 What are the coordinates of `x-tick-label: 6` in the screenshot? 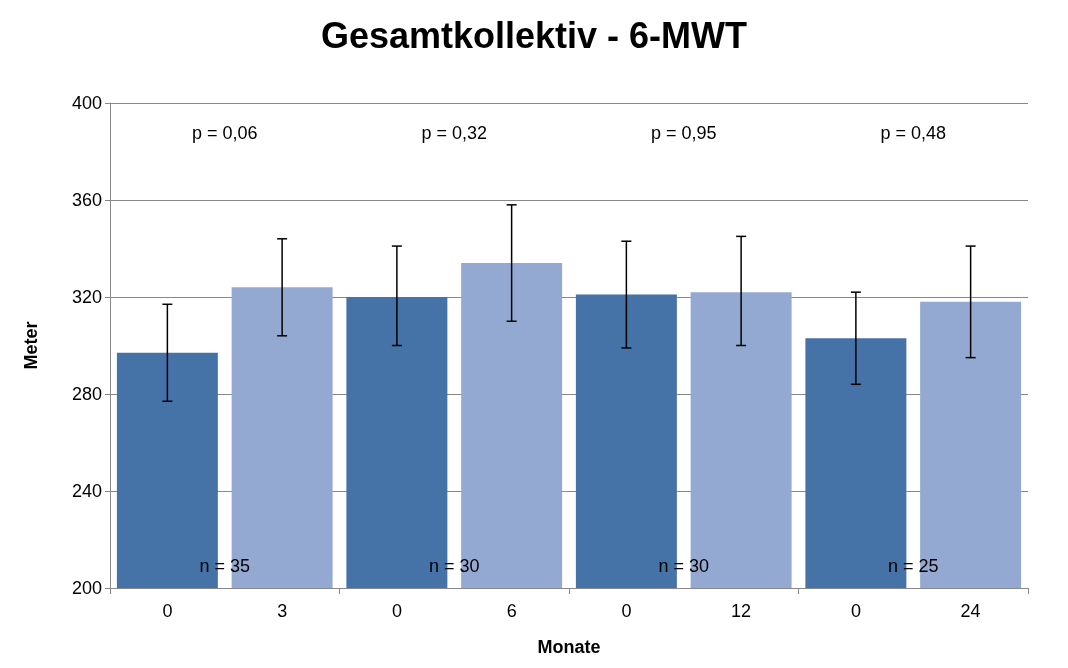 It's located at (511, 611).